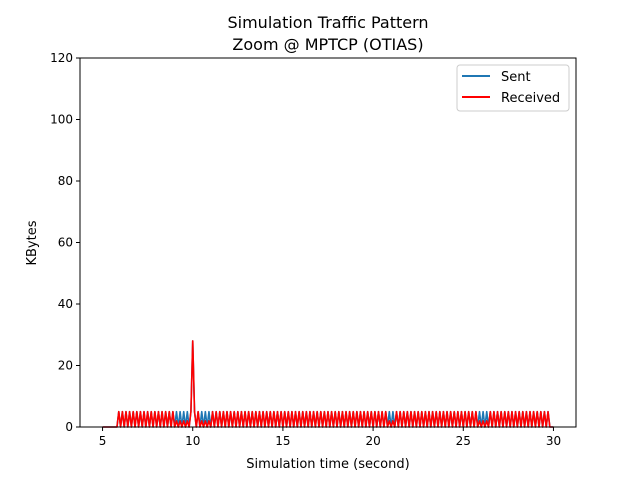  Describe the element at coordinates (61, 120) in the screenshot. I see `y-tick-label: 100` at that location.